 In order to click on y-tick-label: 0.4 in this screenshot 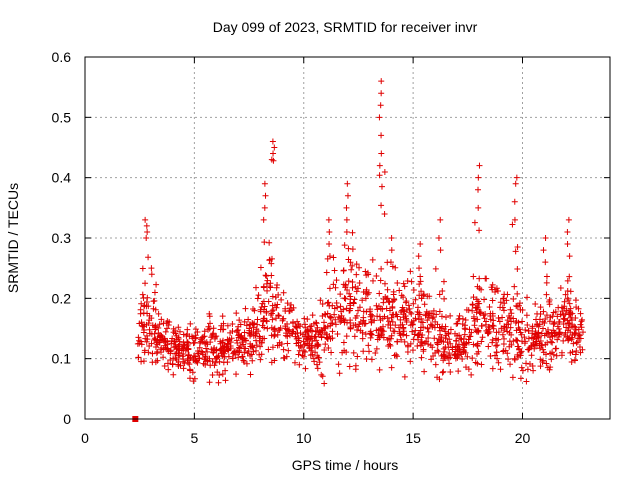, I will do `click(62, 178)`.